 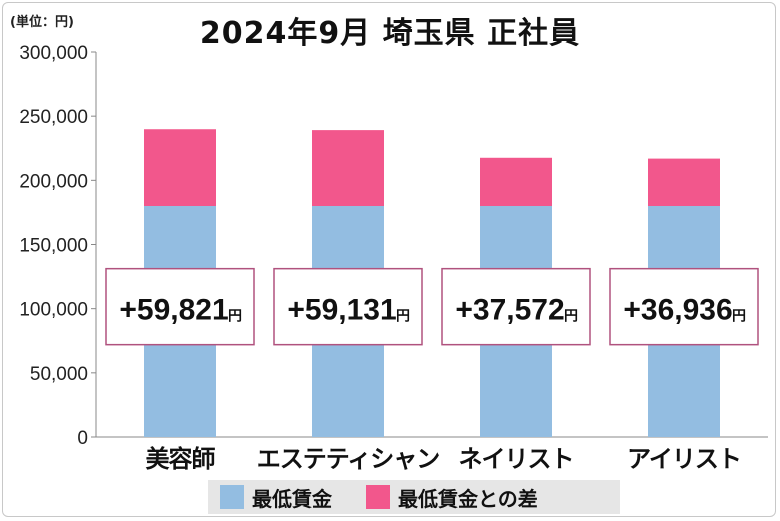 I want to click on chart-title: 2024年9月 埼玉県 正社員, so click(x=390, y=33).